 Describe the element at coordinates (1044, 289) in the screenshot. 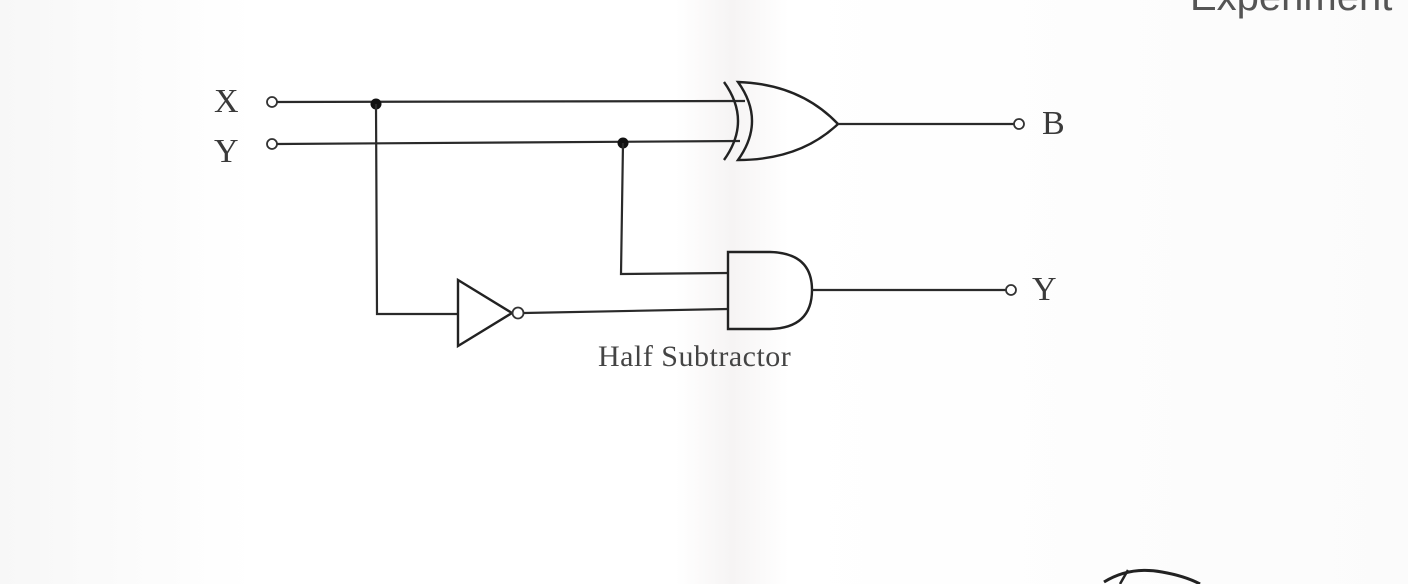

I see `output-y-label: Y` at that location.